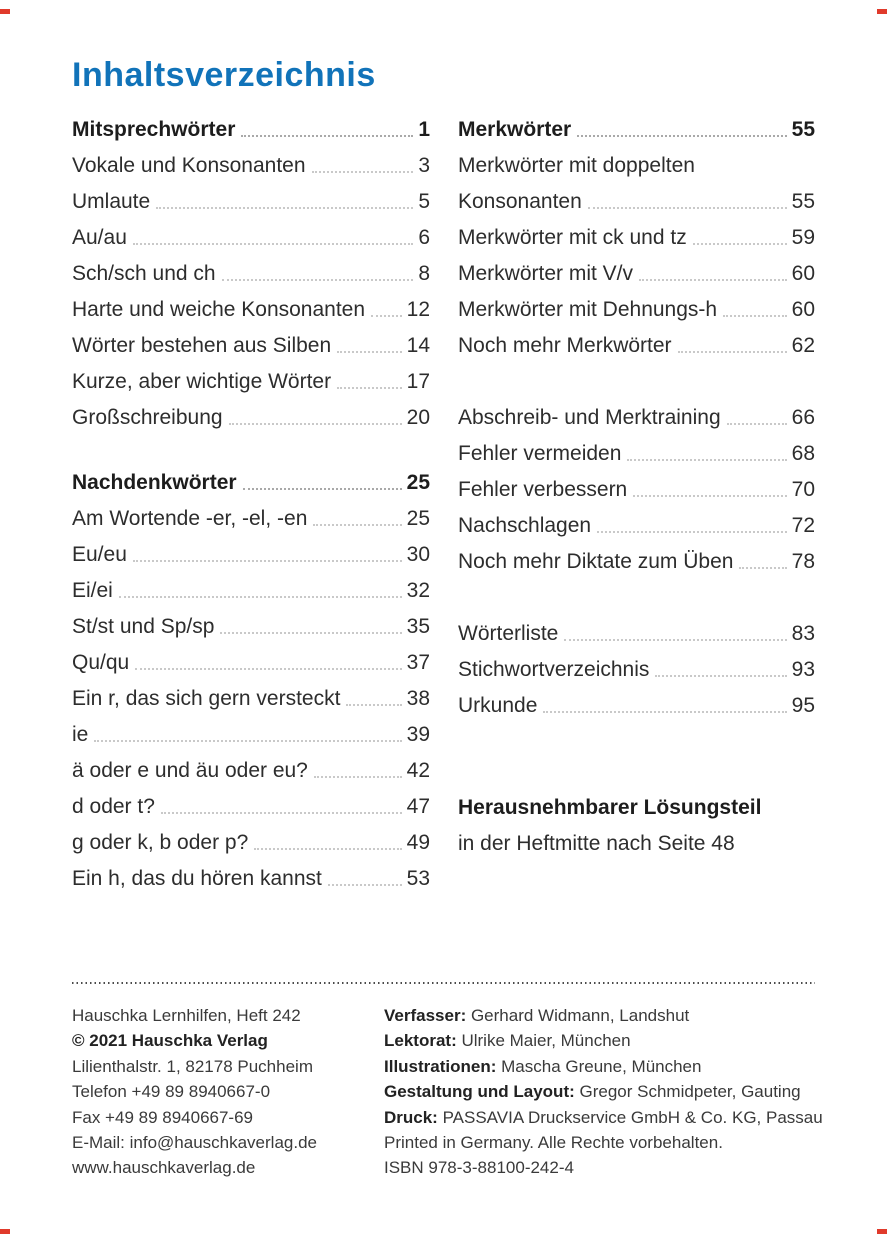 Image resolution: width=887 pixels, height=1258 pixels. I want to click on toc-entry-label: Abschreib- und Merktraining, so click(589, 417).